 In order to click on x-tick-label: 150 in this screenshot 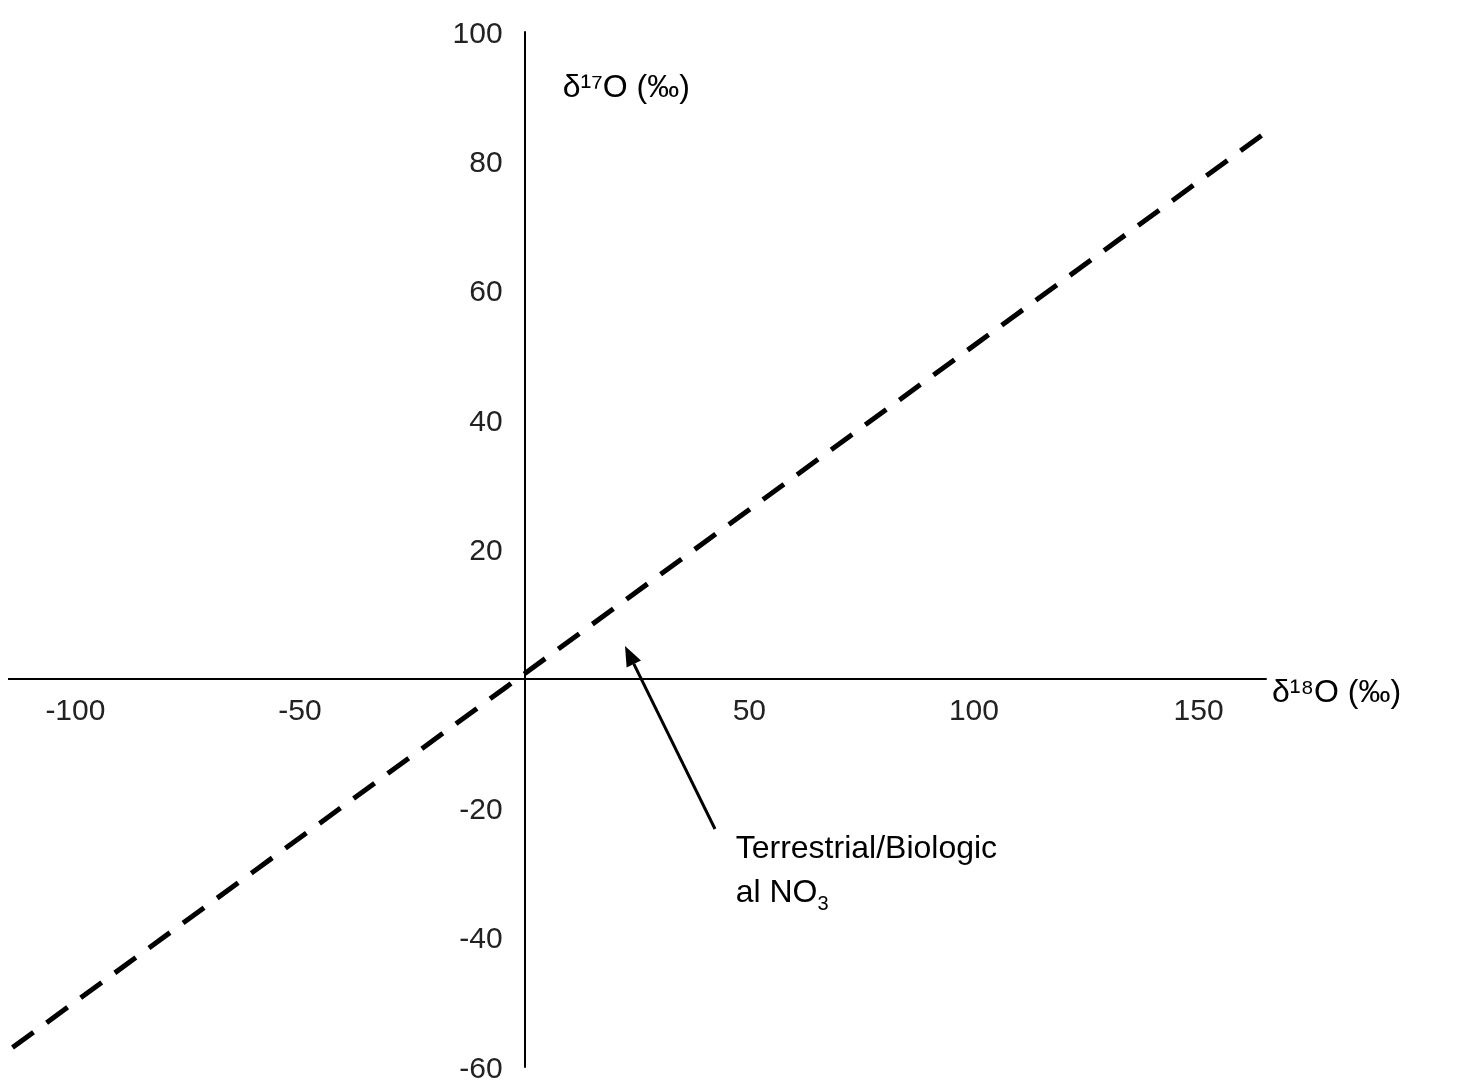, I will do `click(1198, 710)`.